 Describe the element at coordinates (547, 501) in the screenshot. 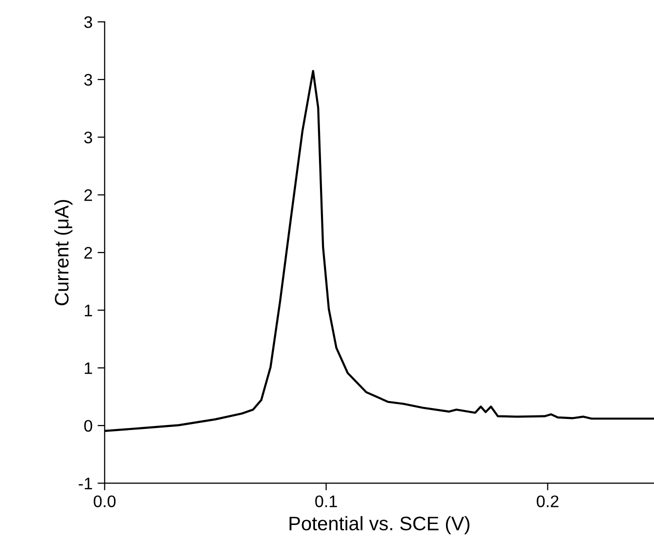

I see `x-tick-label: 0.2` at that location.